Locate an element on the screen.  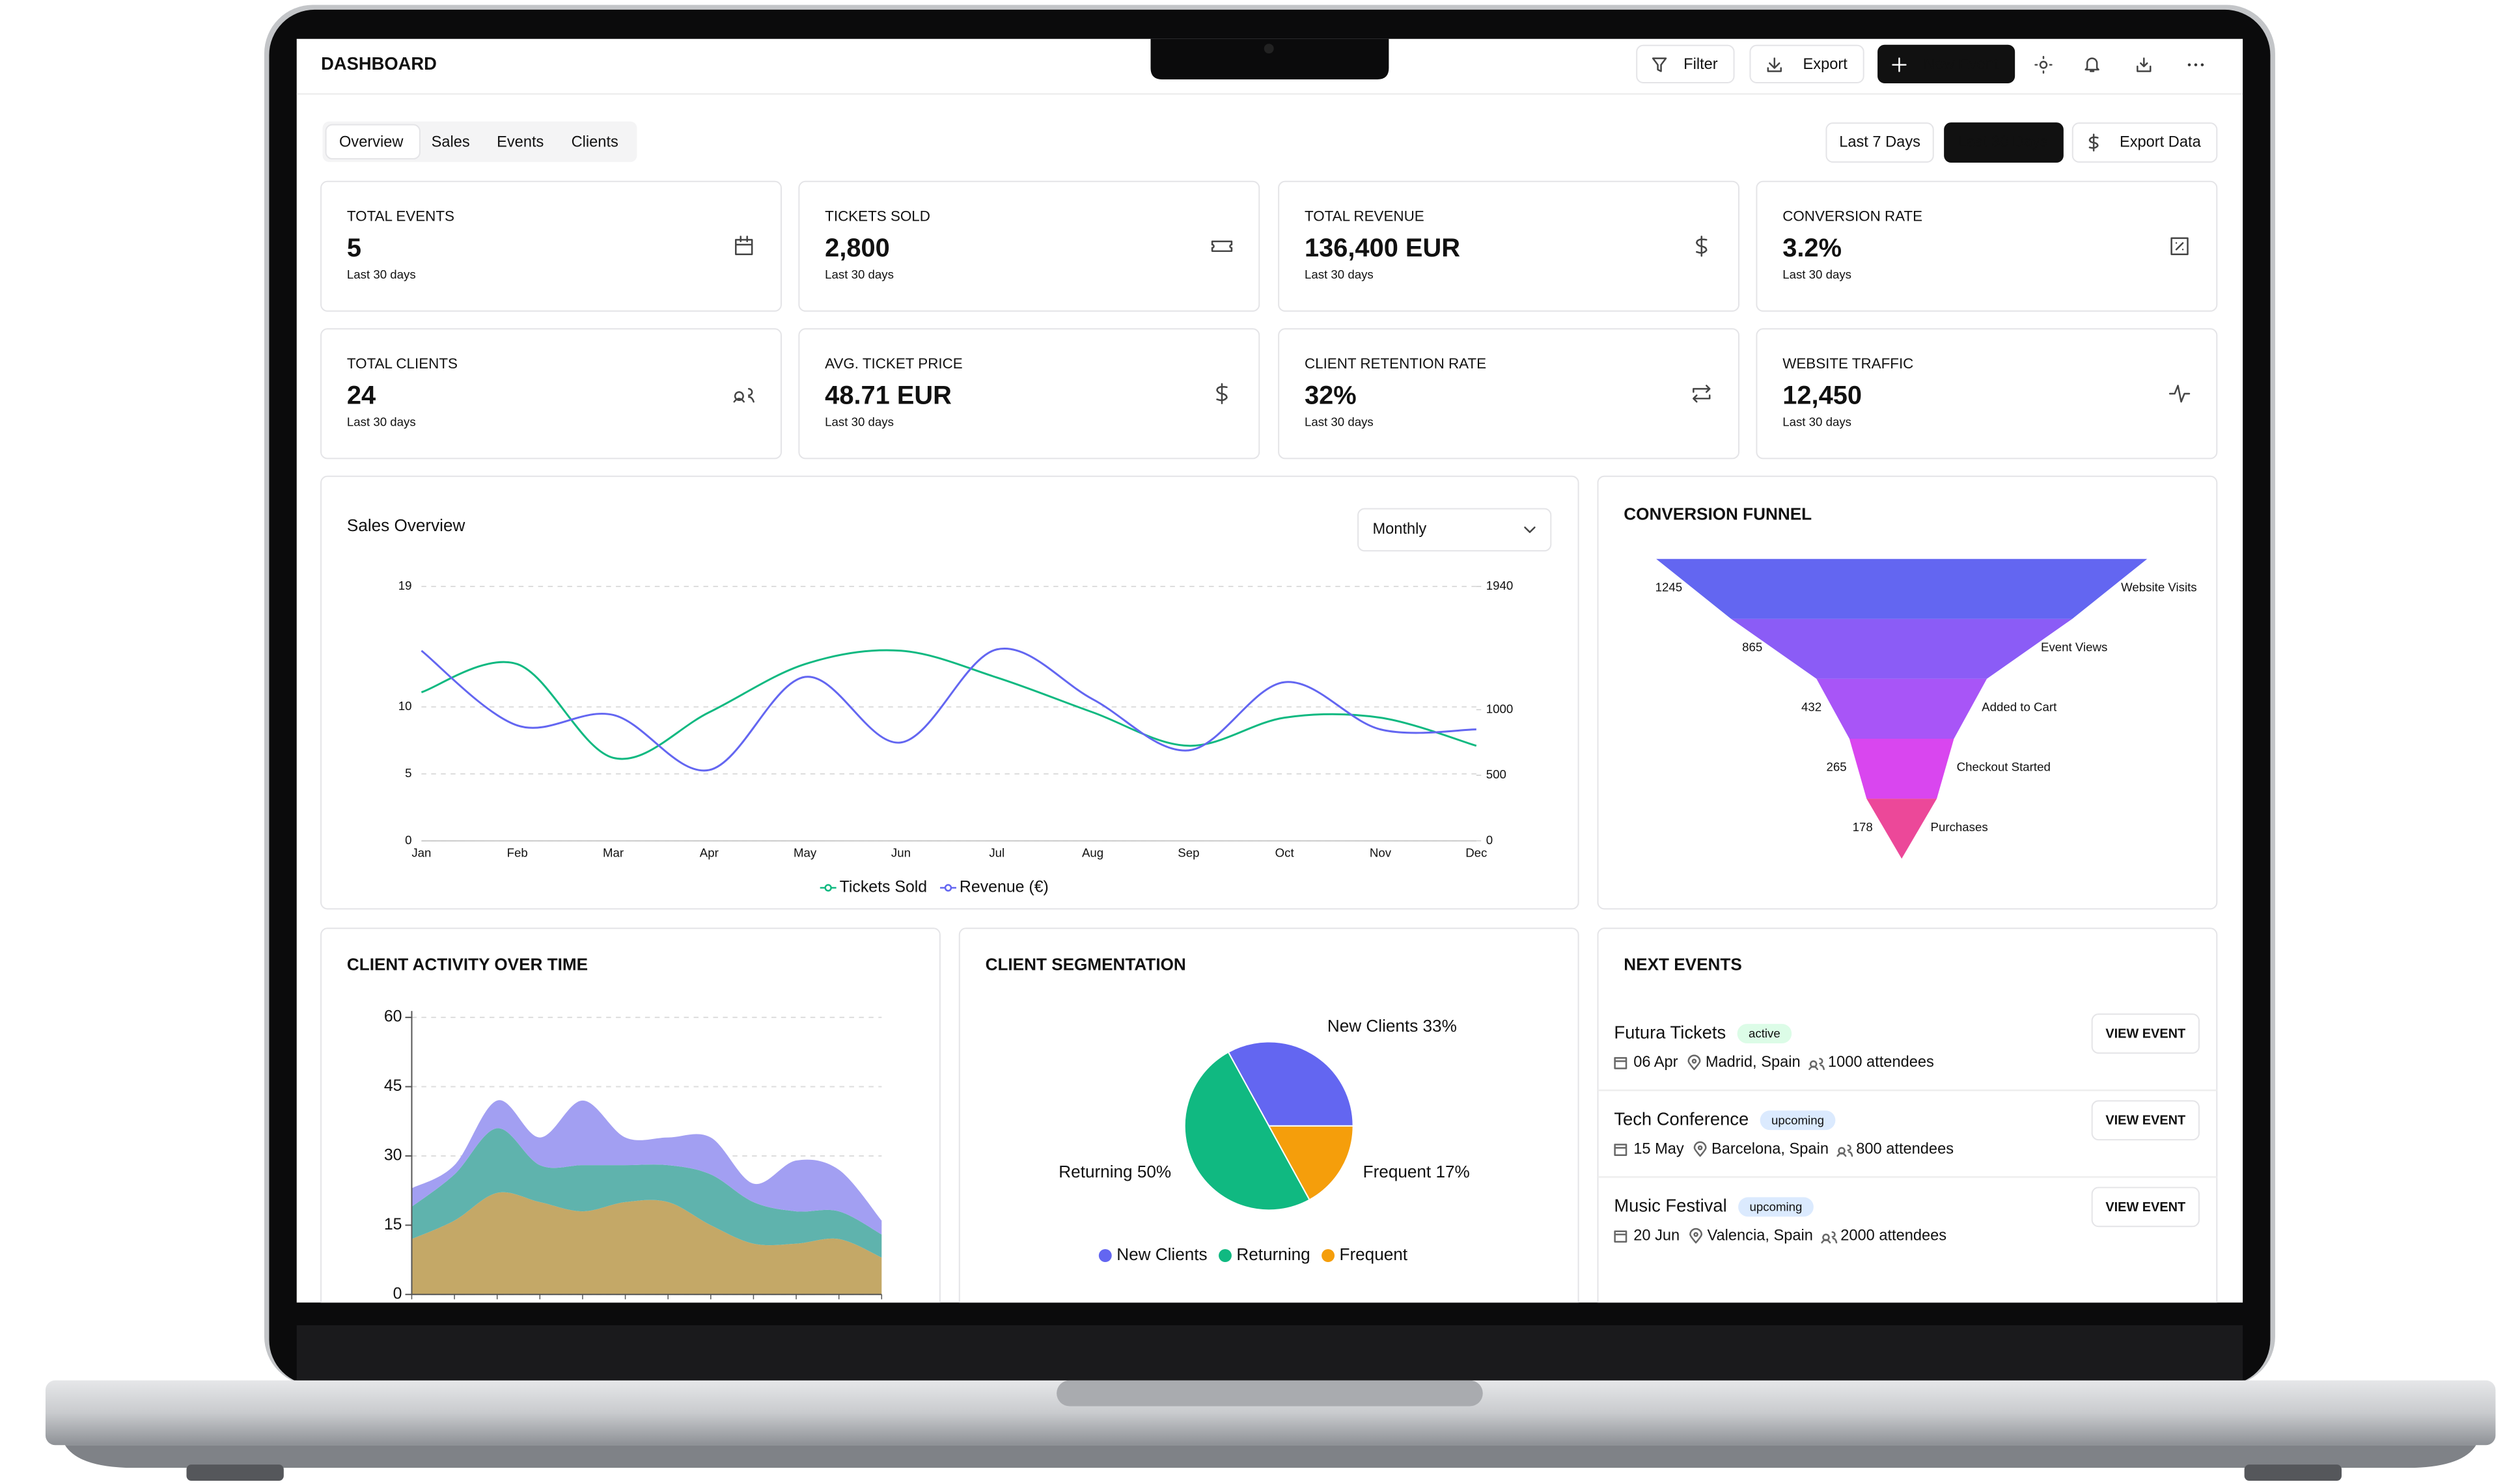
y-tick-label: 30 is located at coordinates (393, 1155).